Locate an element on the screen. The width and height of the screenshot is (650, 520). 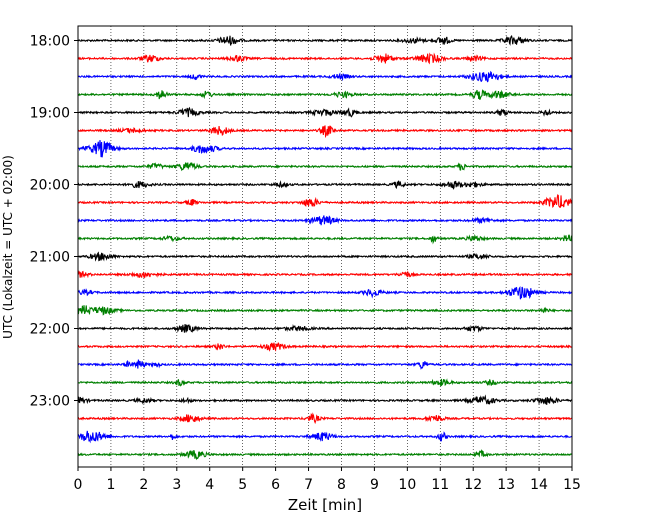
y-tick-label: 21:00 is located at coordinates (50, 258).